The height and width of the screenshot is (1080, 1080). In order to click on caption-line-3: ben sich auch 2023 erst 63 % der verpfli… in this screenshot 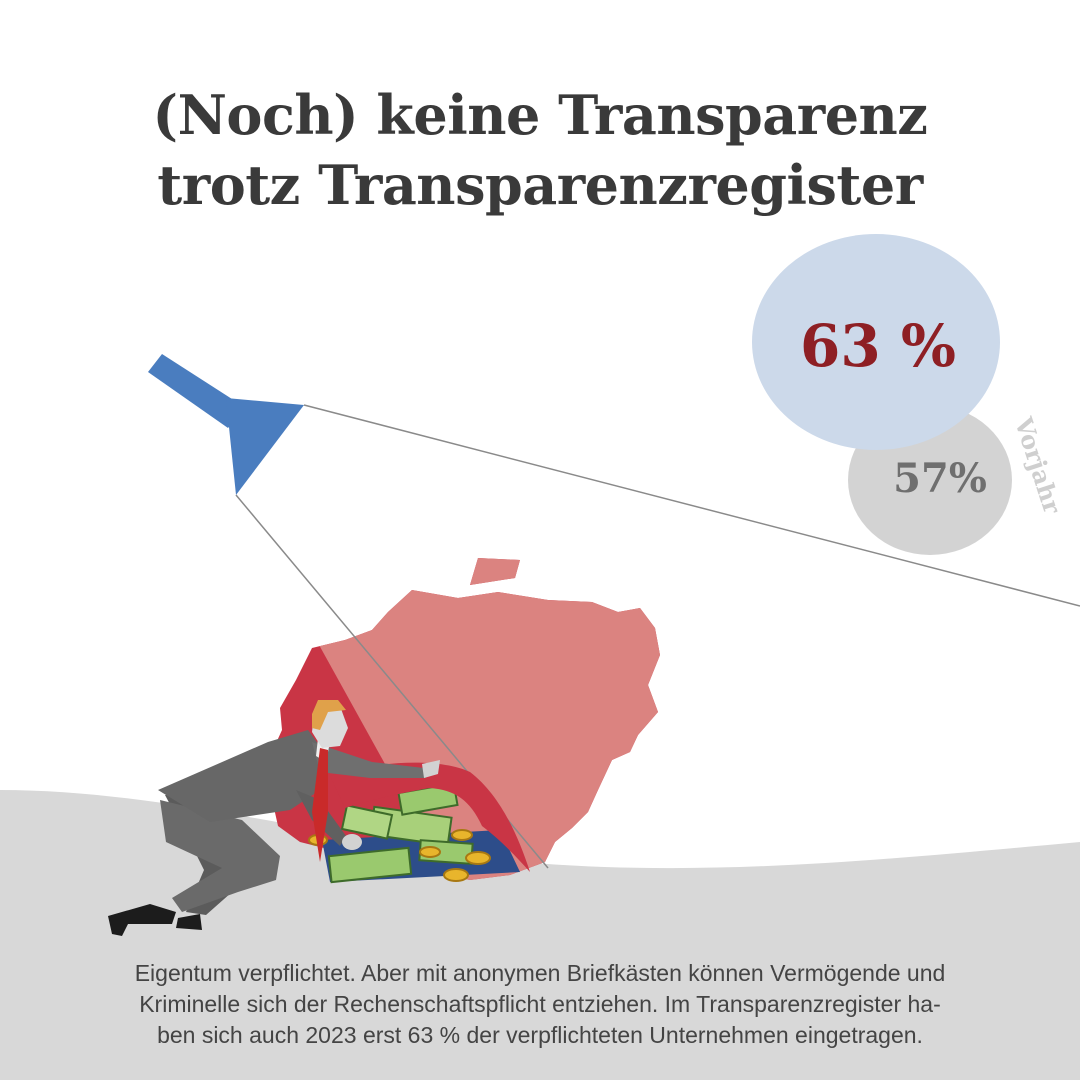, I will do `click(540, 1035)`.